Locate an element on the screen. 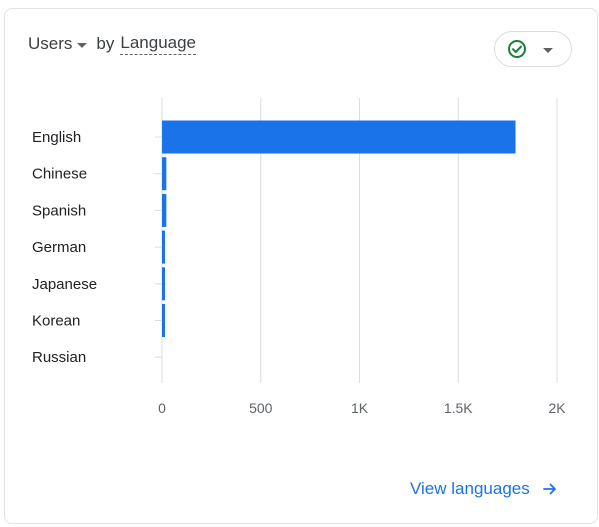  dimension-selector: Language is located at coordinates (158, 44).